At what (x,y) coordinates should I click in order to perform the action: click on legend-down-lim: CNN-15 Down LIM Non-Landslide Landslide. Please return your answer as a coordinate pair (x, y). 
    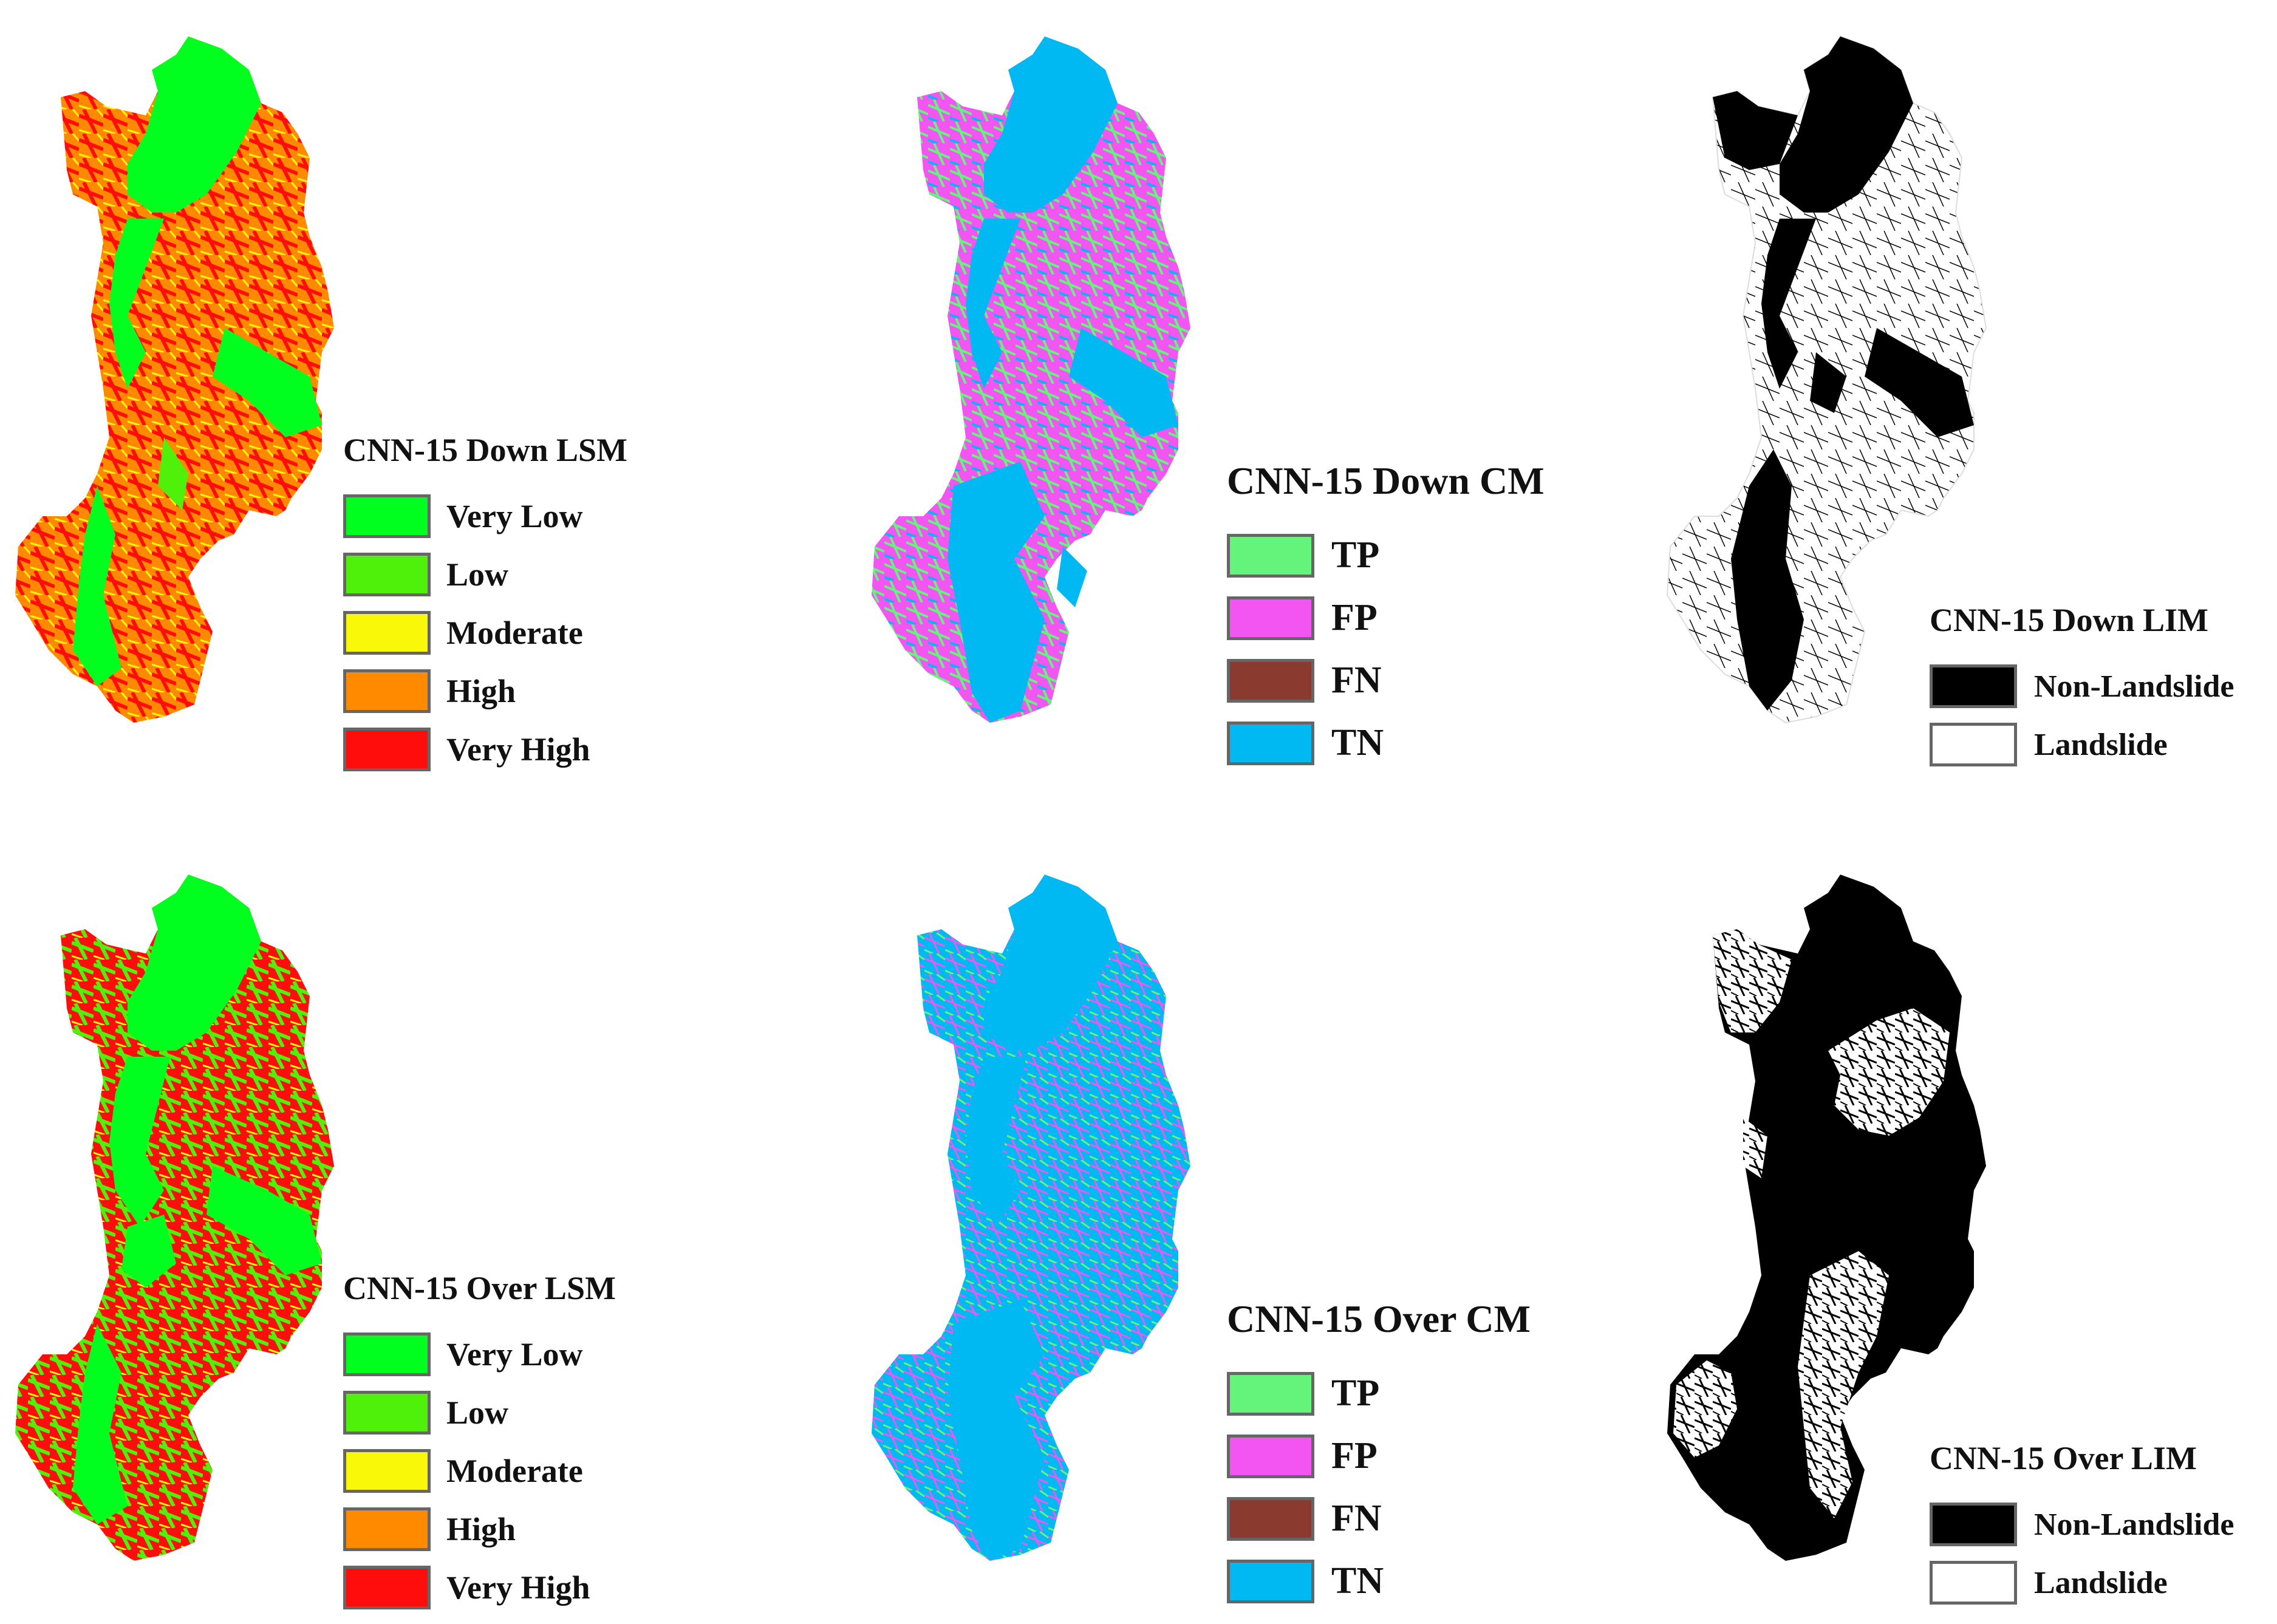
    Looking at the image, I should click on (2082, 687).